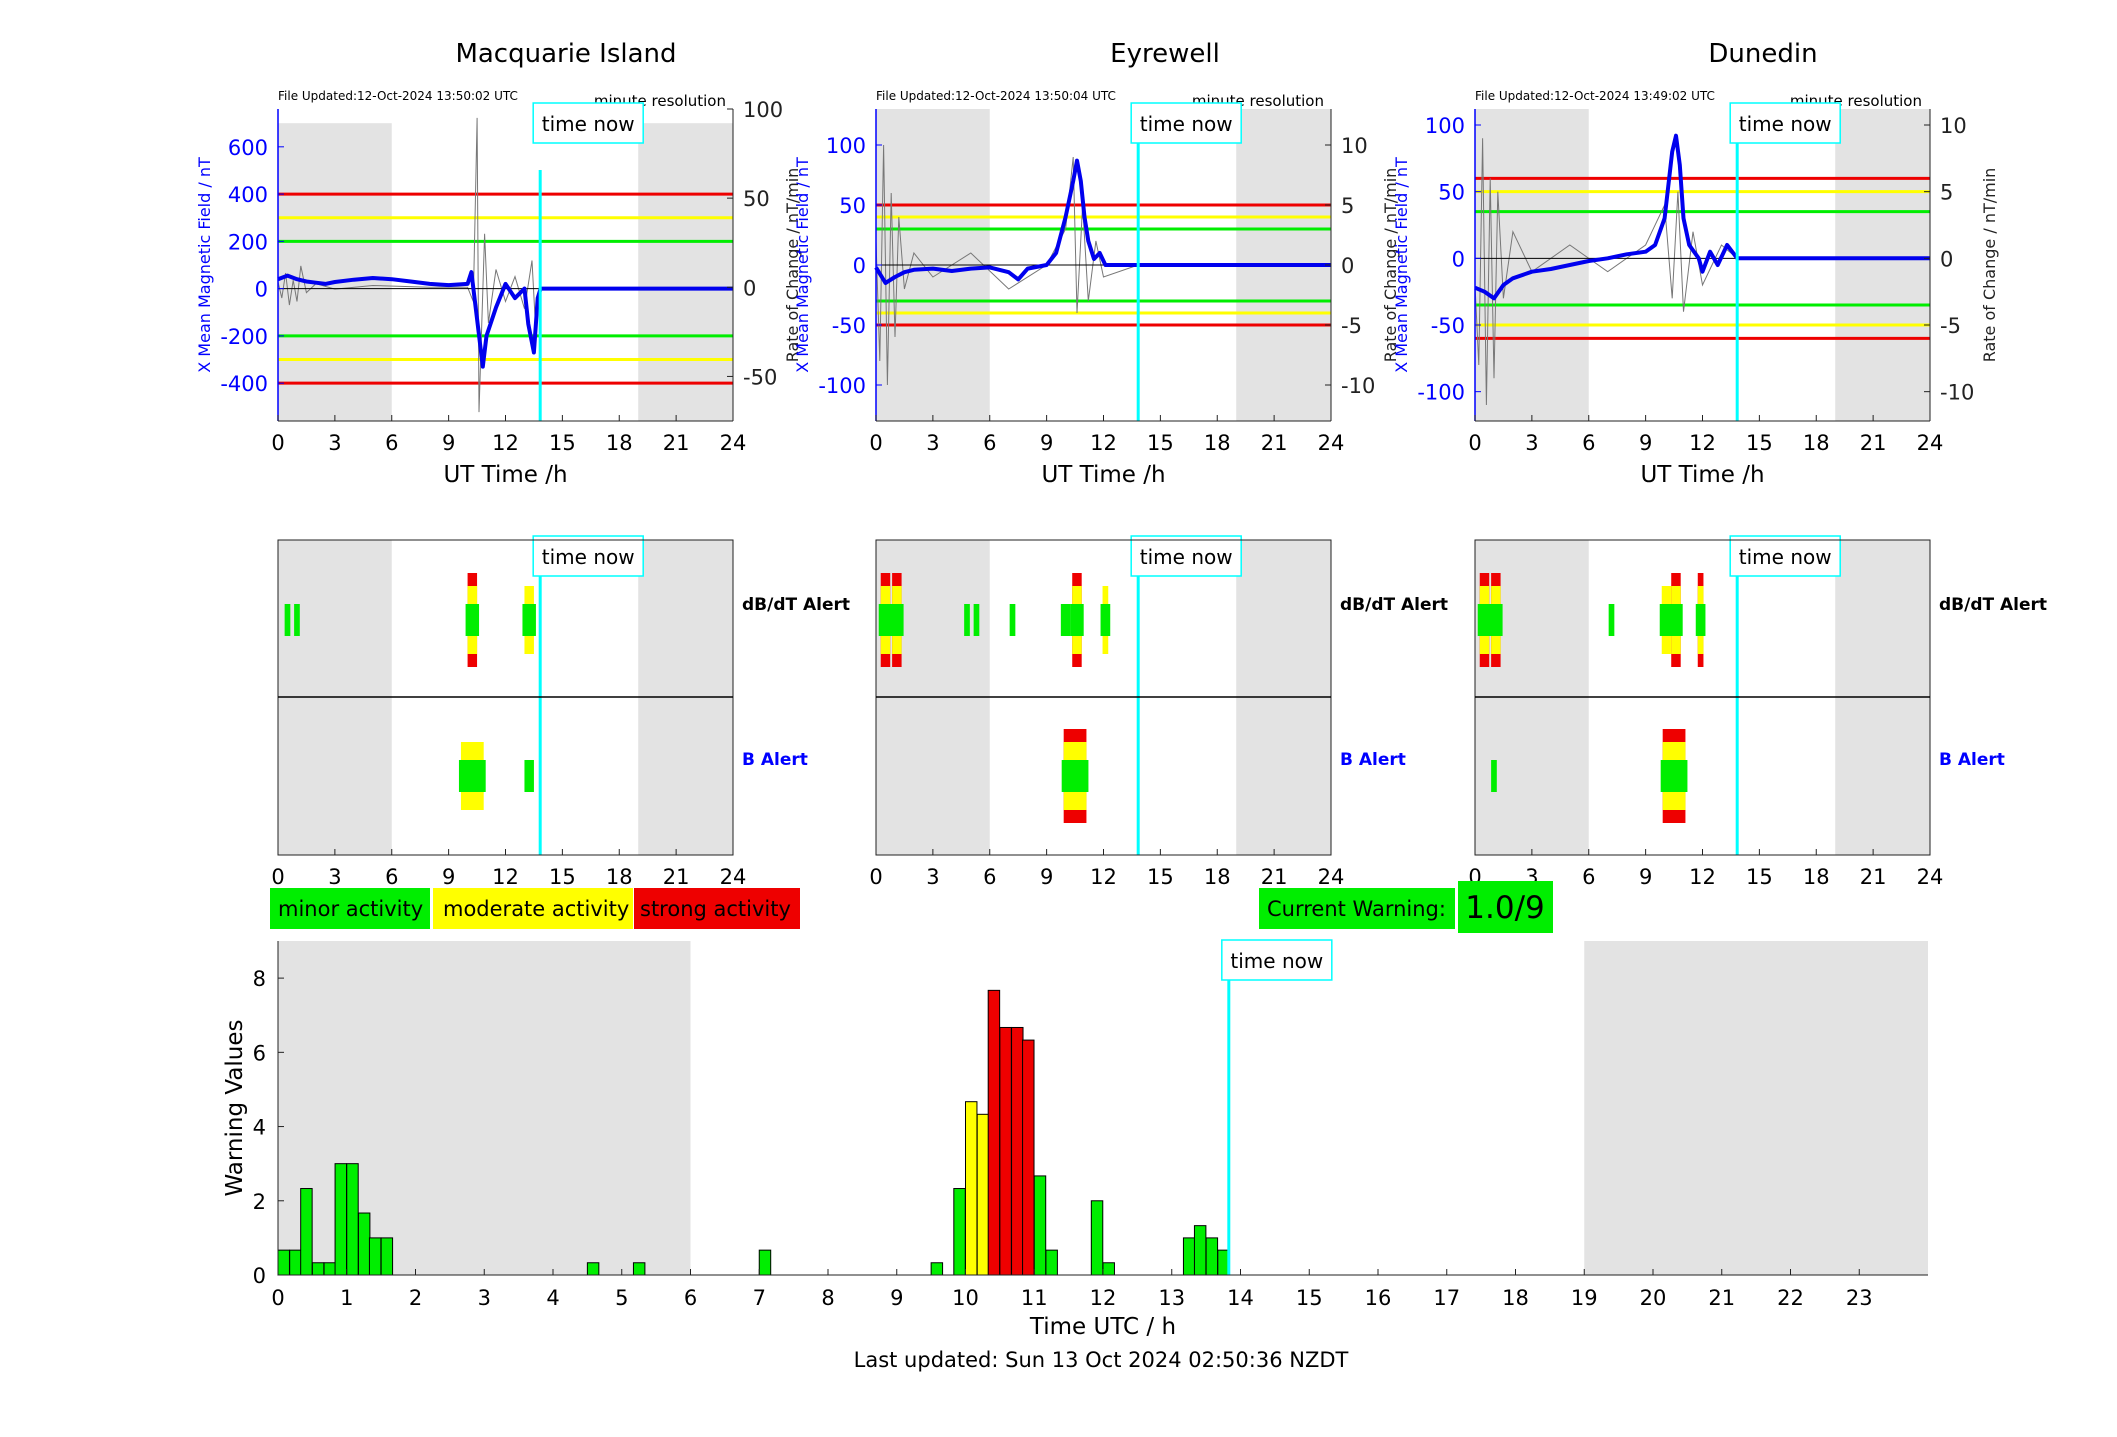 Image resolution: width=2117 pixels, height=1437 pixels. Describe the element at coordinates (1034, 1298) in the screenshot. I see `x-tick-label: 11` at that location.